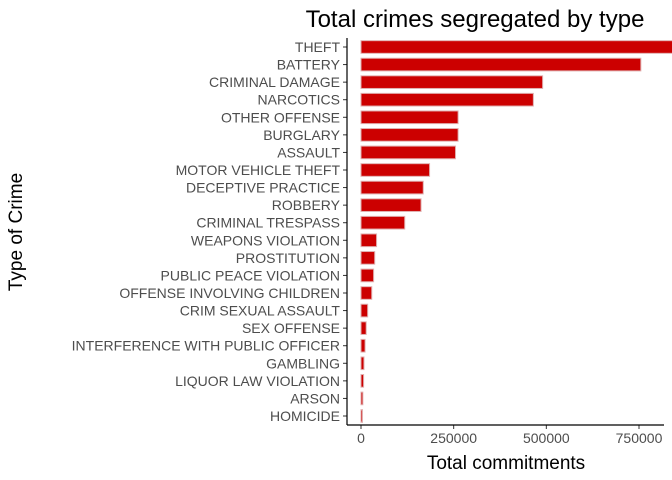  What do you see at coordinates (291, 328) in the screenshot?
I see `category-label: SEX OFFENSE` at bounding box center [291, 328].